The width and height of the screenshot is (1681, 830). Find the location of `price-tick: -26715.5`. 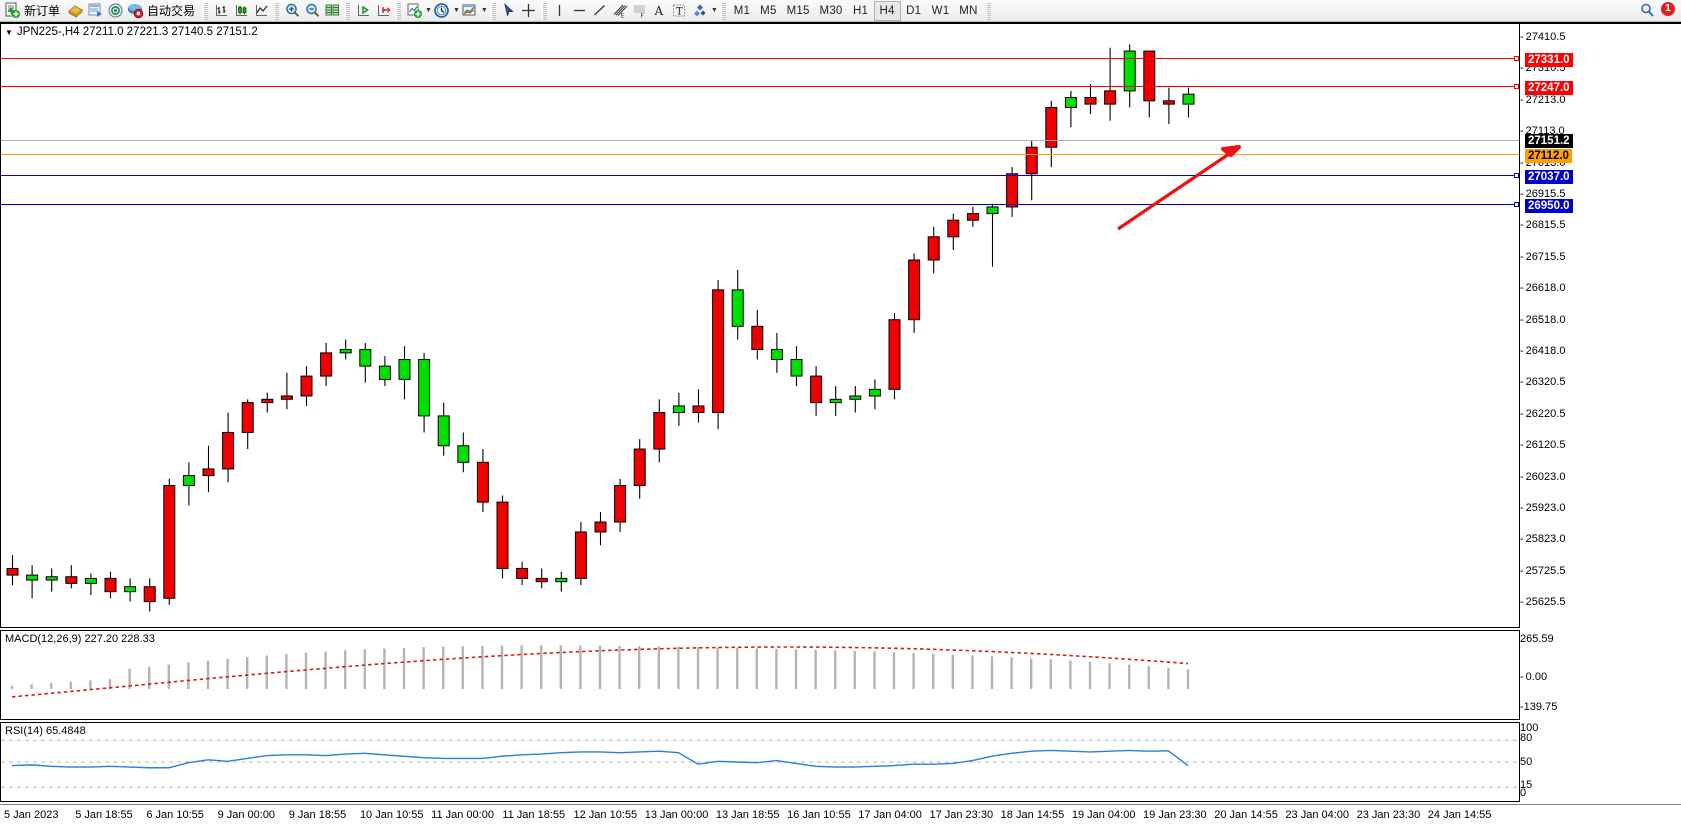

price-tick: -26715.5 is located at coordinates (1543, 256).